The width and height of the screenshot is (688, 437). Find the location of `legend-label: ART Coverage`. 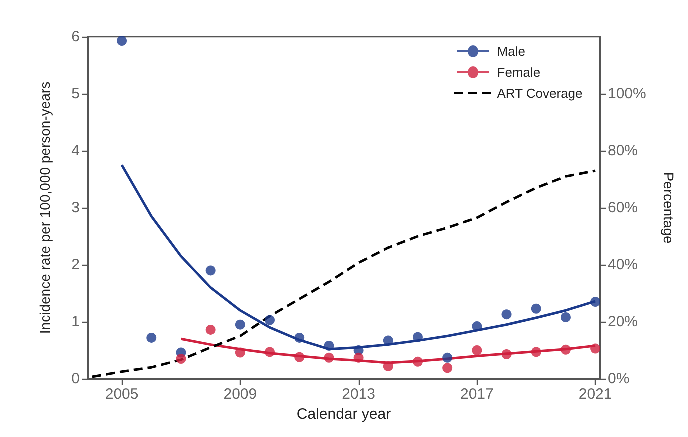

legend-label: ART Coverage is located at coordinates (540, 93).